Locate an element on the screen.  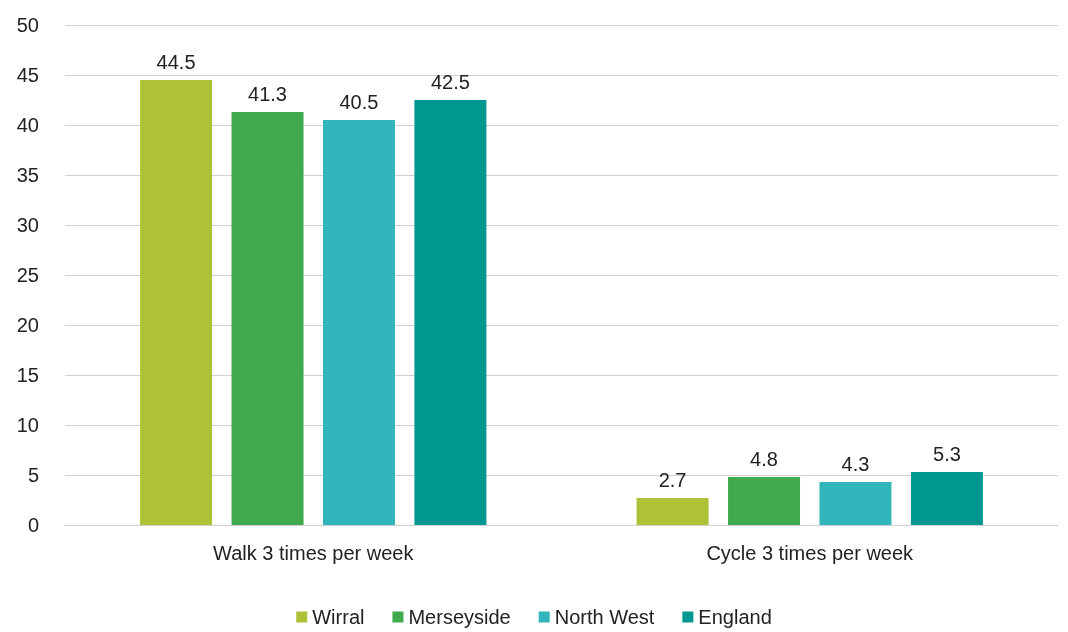
data-label: 4.3 is located at coordinates (855, 464).